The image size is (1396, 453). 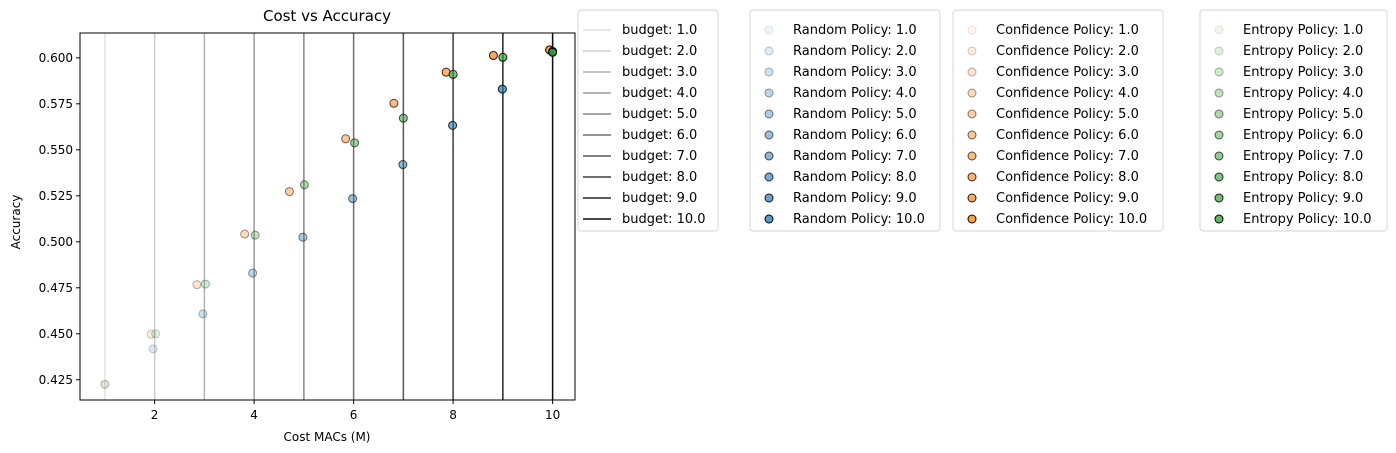 What do you see at coordinates (1071, 219) in the screenshot?
I see `legend-label: Confidence Policy: 10.0` at bounding box center [1071, 219].